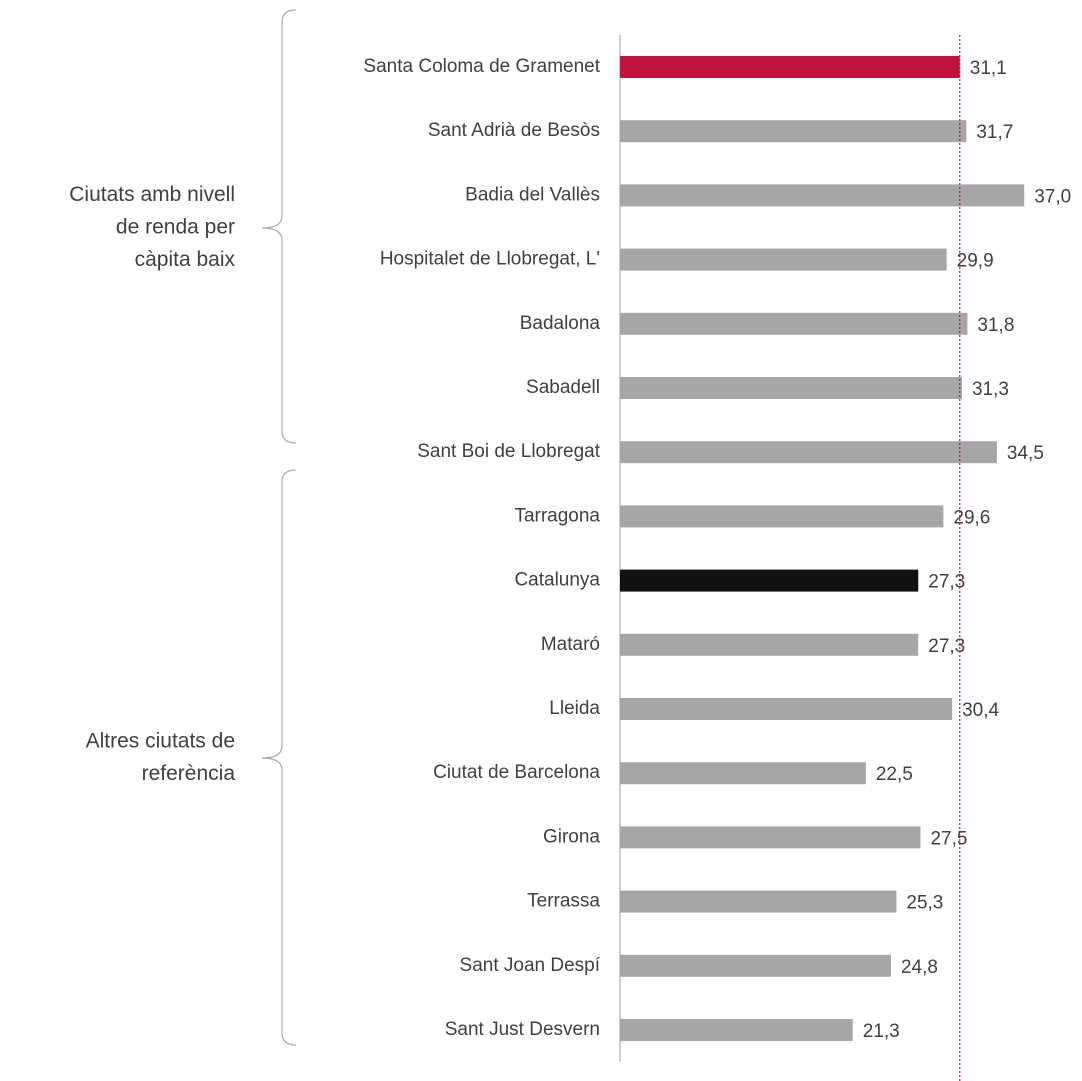 The width and height of the screenshot is (1082, 1081). What do you see at coordinates (1052, 196) in the screenshot?
I see `value-label: 37,0` at bounding box center [1052, 196].